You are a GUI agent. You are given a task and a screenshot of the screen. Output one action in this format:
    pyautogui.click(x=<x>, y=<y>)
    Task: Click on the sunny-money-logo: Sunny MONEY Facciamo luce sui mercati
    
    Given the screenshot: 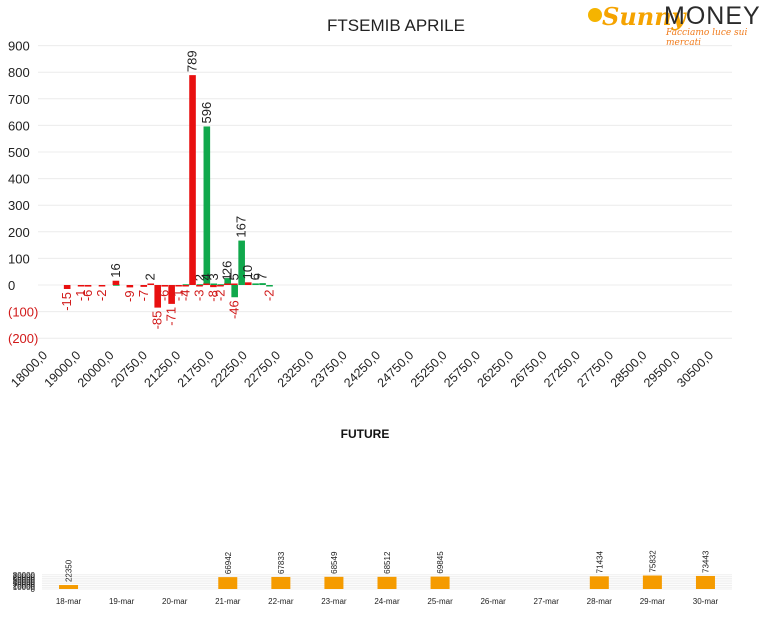 What is the action you would take?
    pyautogui.click(x=678, y=25)
    